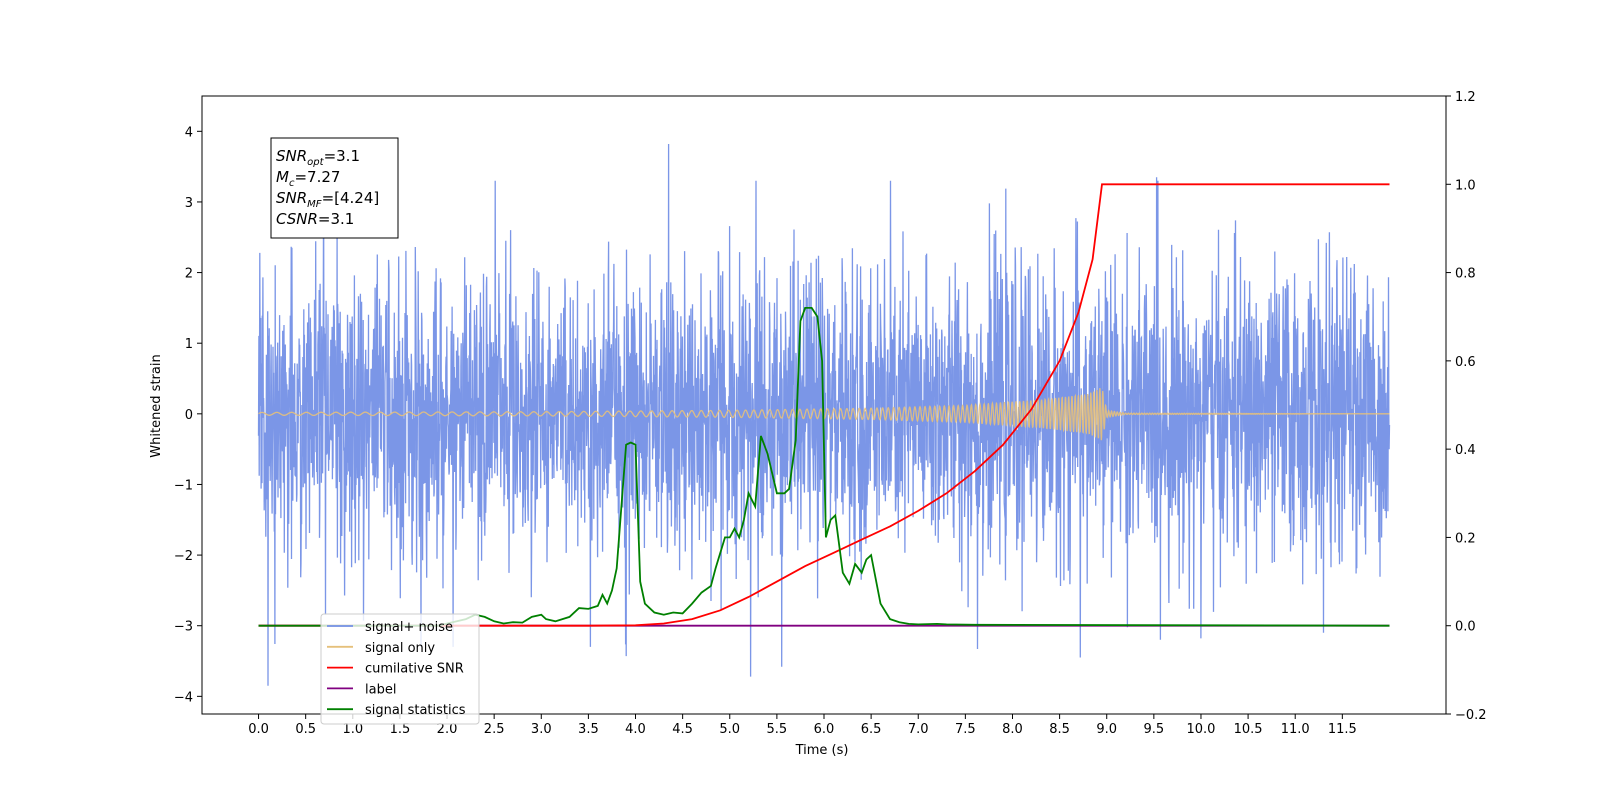  What do you see at coordinates (183, 485) in the screenshot?
I see `y-tick-label-left: −1` at bounding box center [183, 485].